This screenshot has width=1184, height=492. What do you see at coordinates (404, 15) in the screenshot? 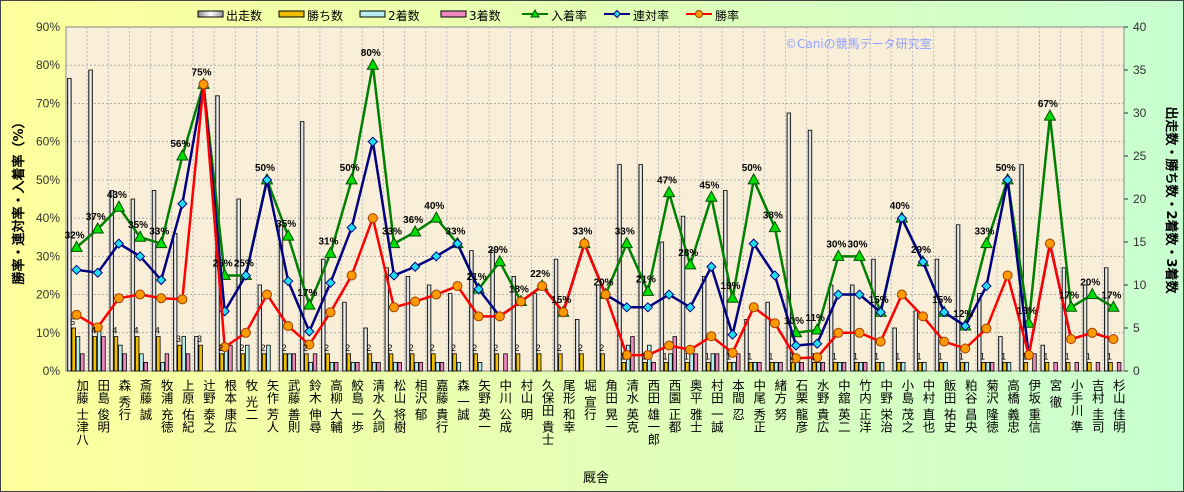
I see `legend-label: 2着数` at bounding box center [404, 15].